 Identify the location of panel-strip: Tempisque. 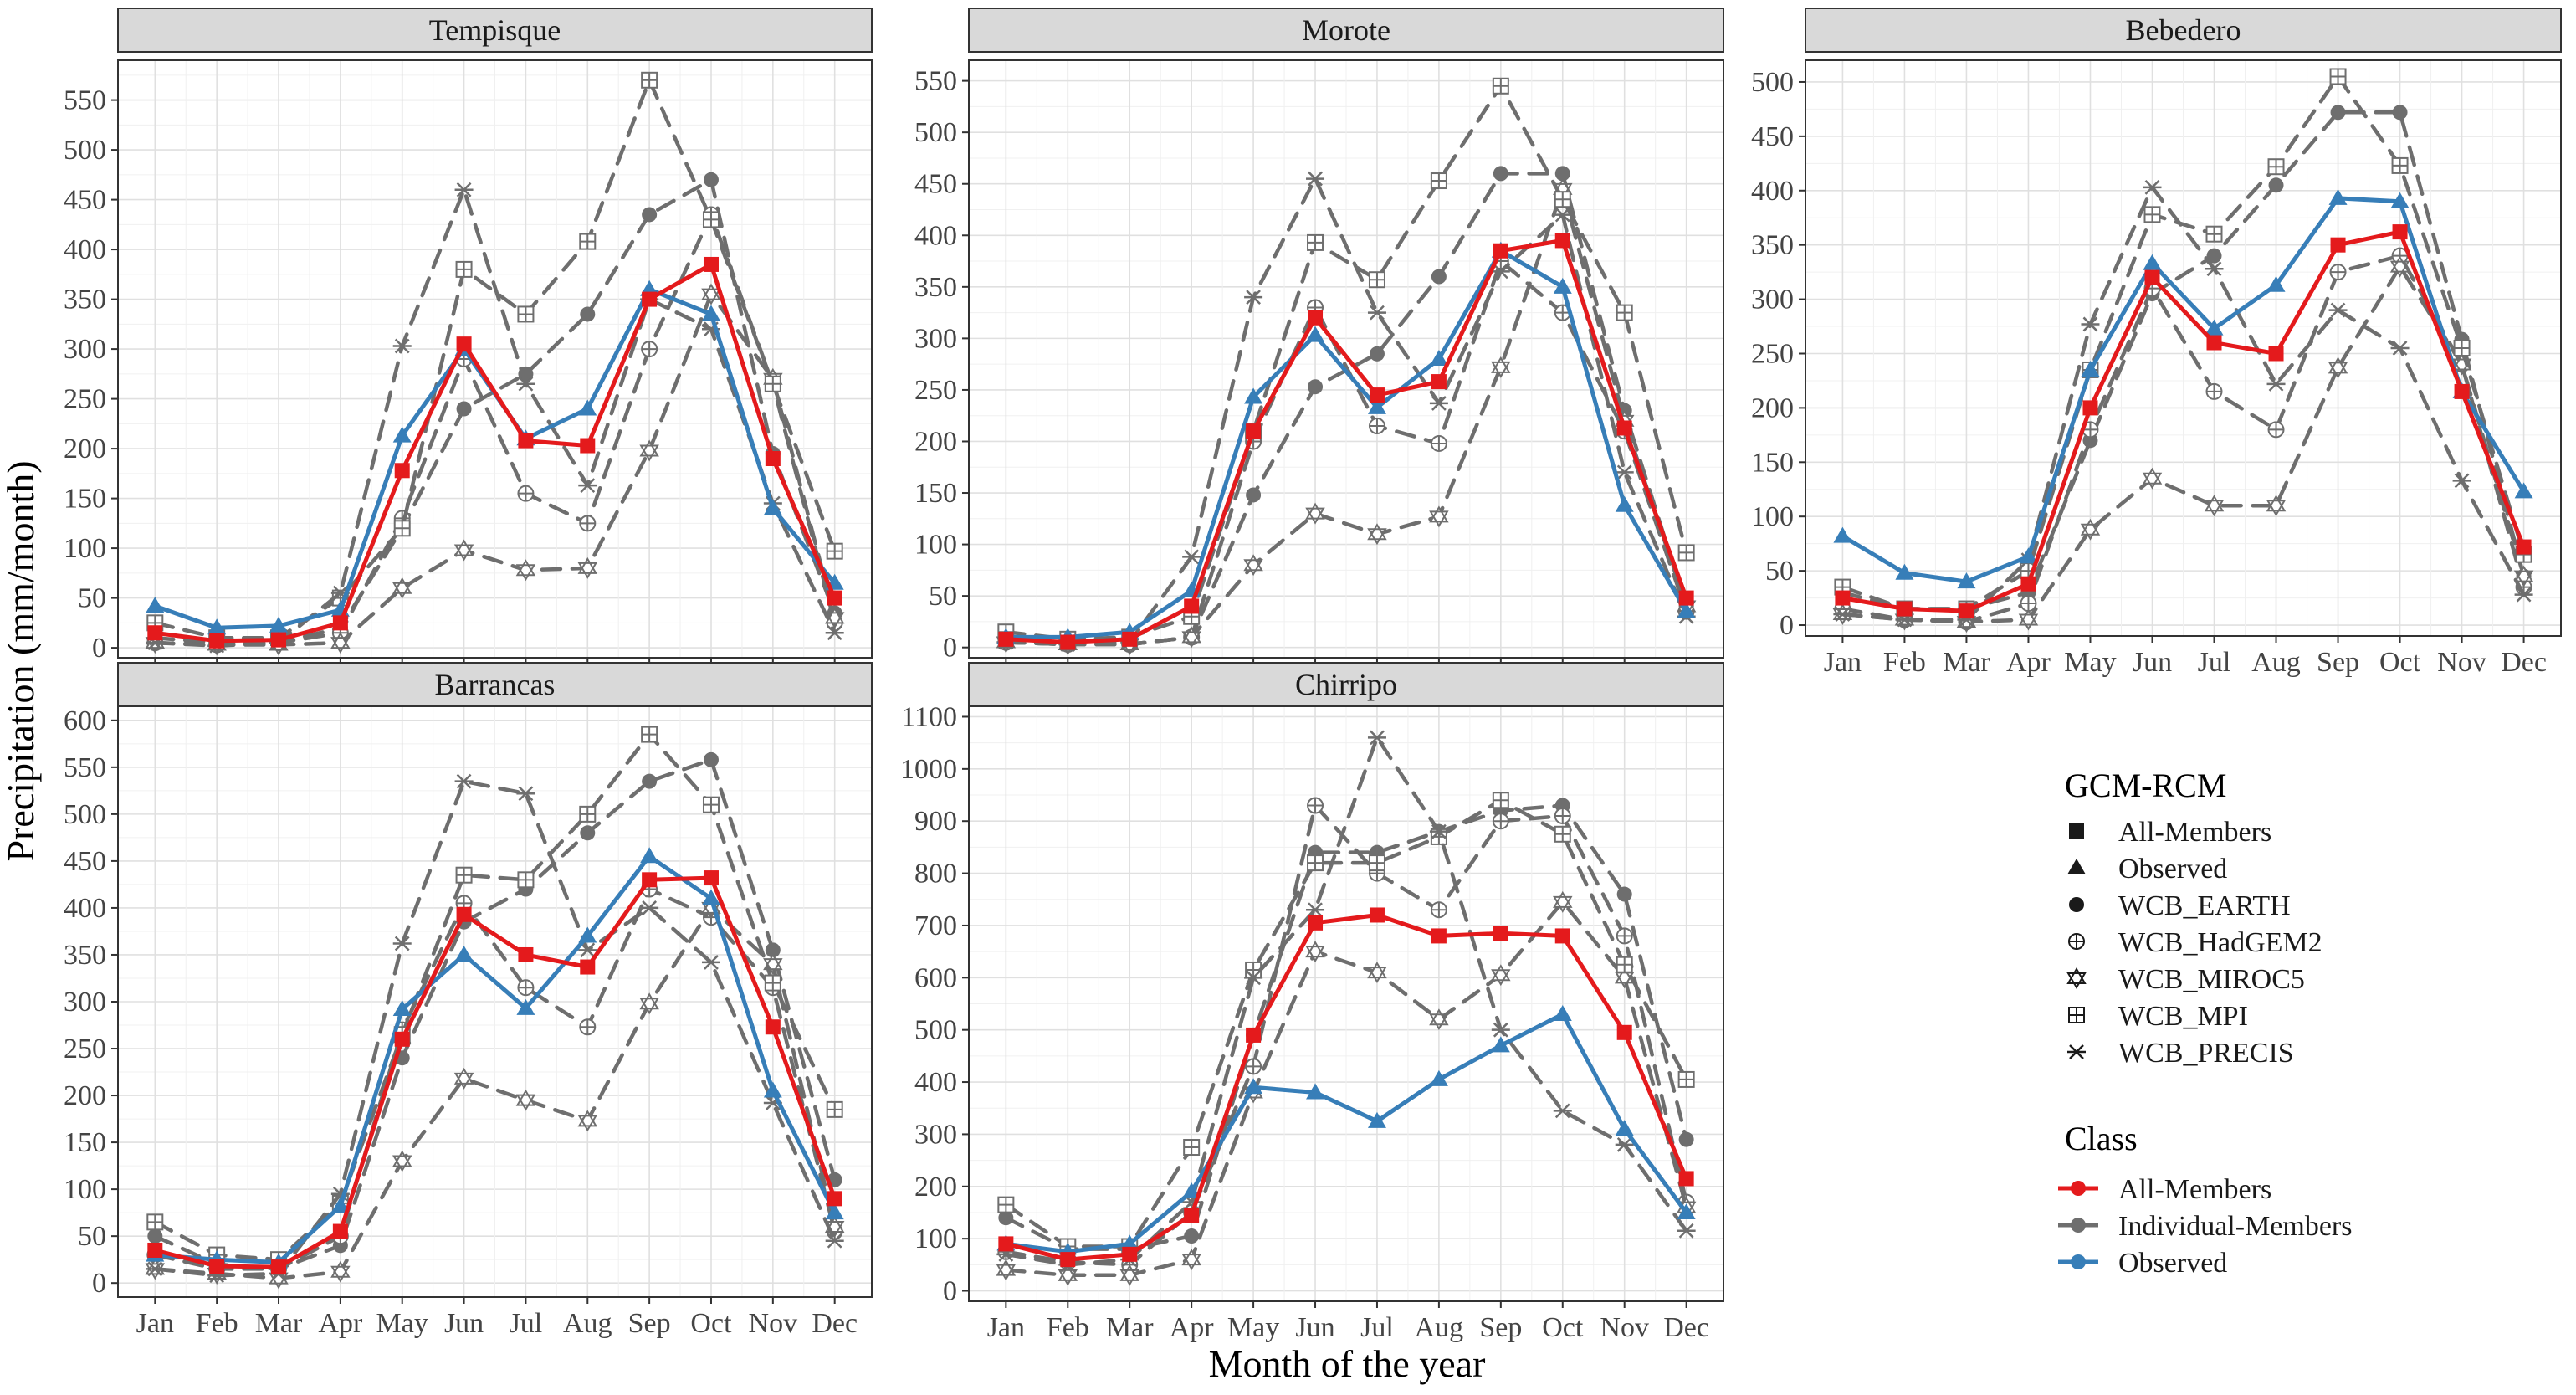
(495, 31).